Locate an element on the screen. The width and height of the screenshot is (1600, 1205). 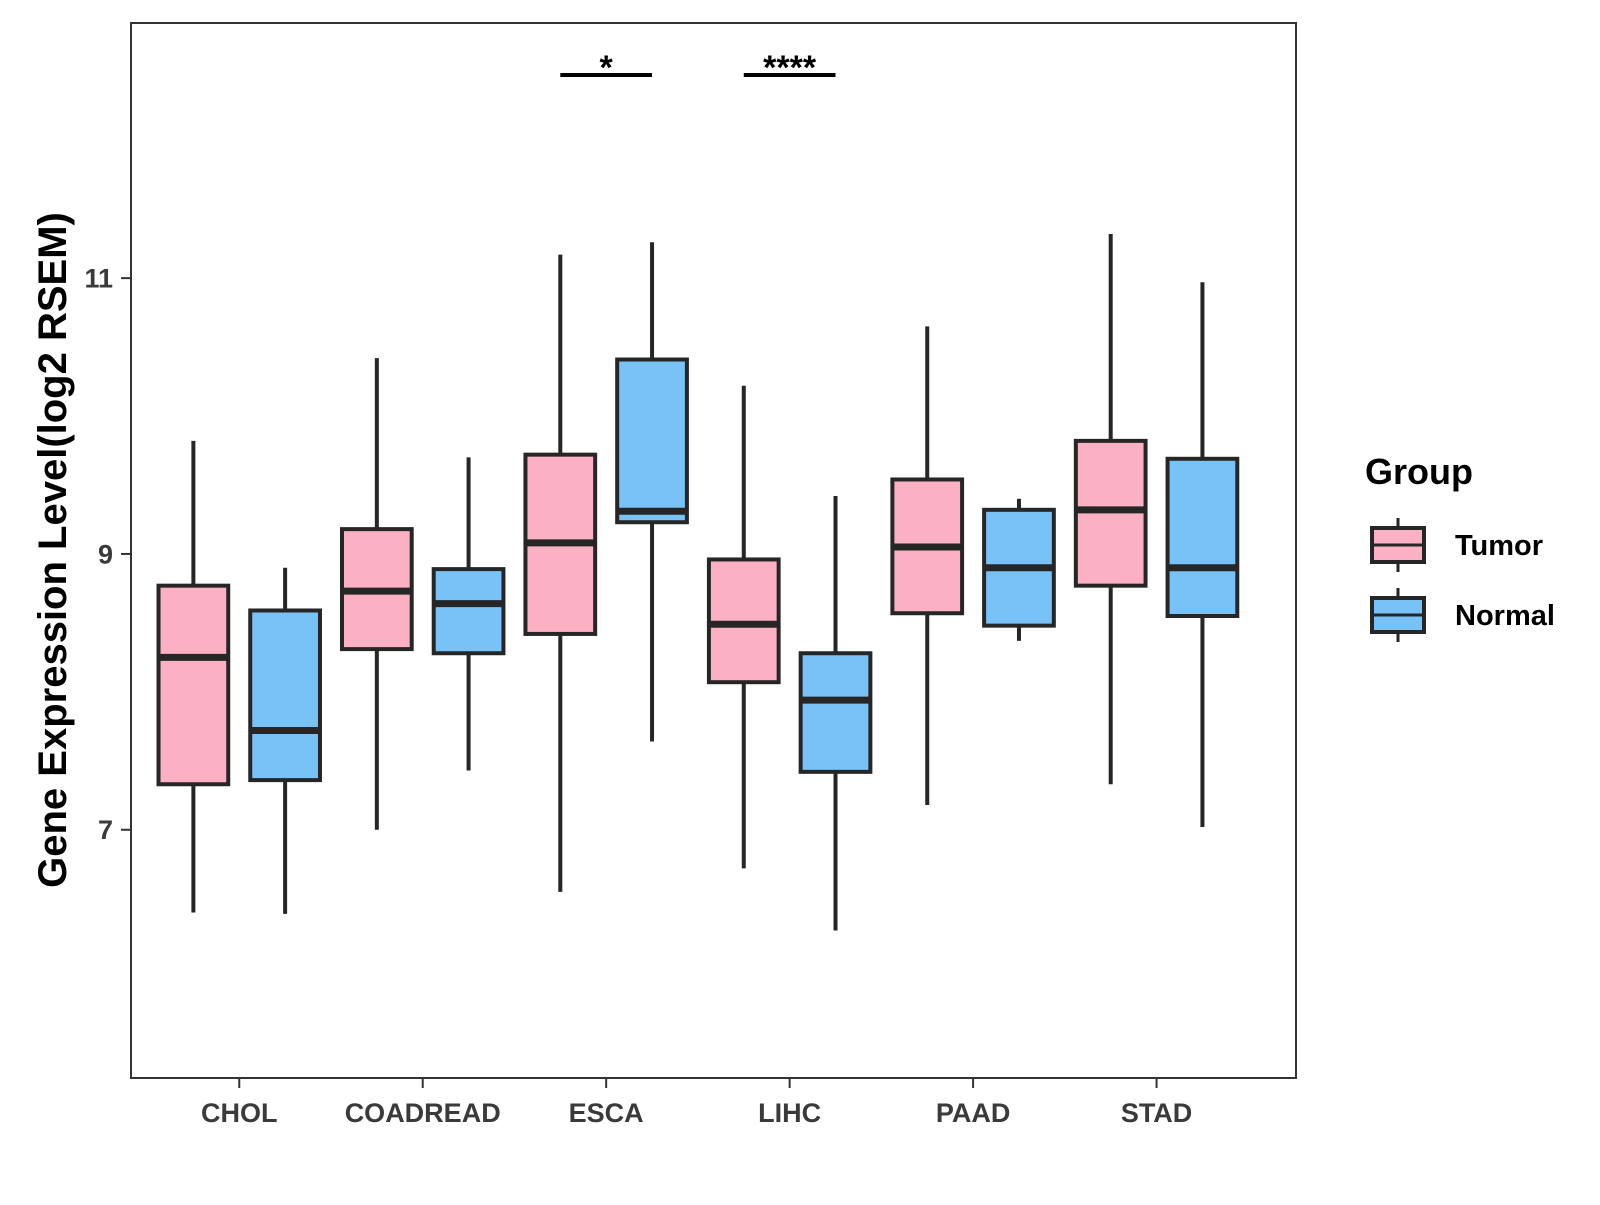
y-axis: 7 9 11 is located at coordinates (107, 554).